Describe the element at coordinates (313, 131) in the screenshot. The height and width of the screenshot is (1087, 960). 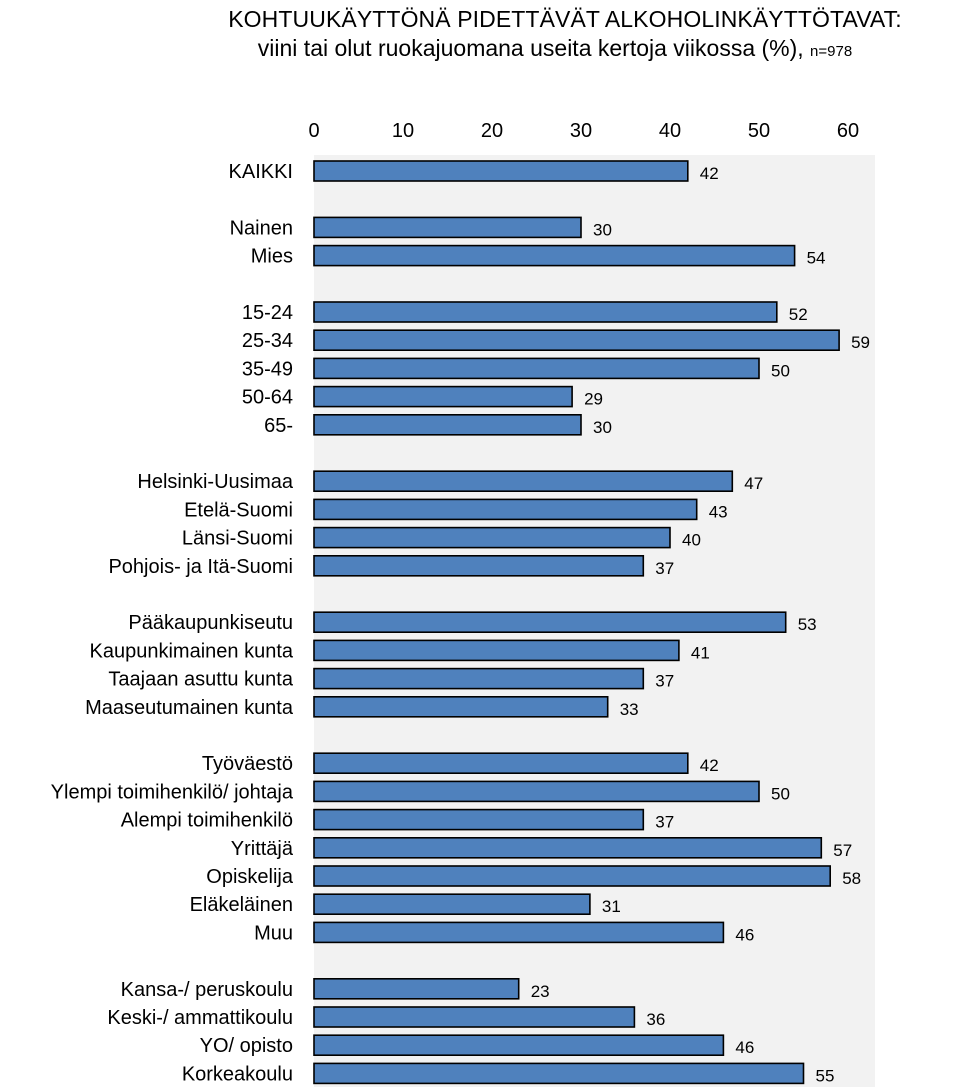
I see `x-tick-label: 0` at that location.